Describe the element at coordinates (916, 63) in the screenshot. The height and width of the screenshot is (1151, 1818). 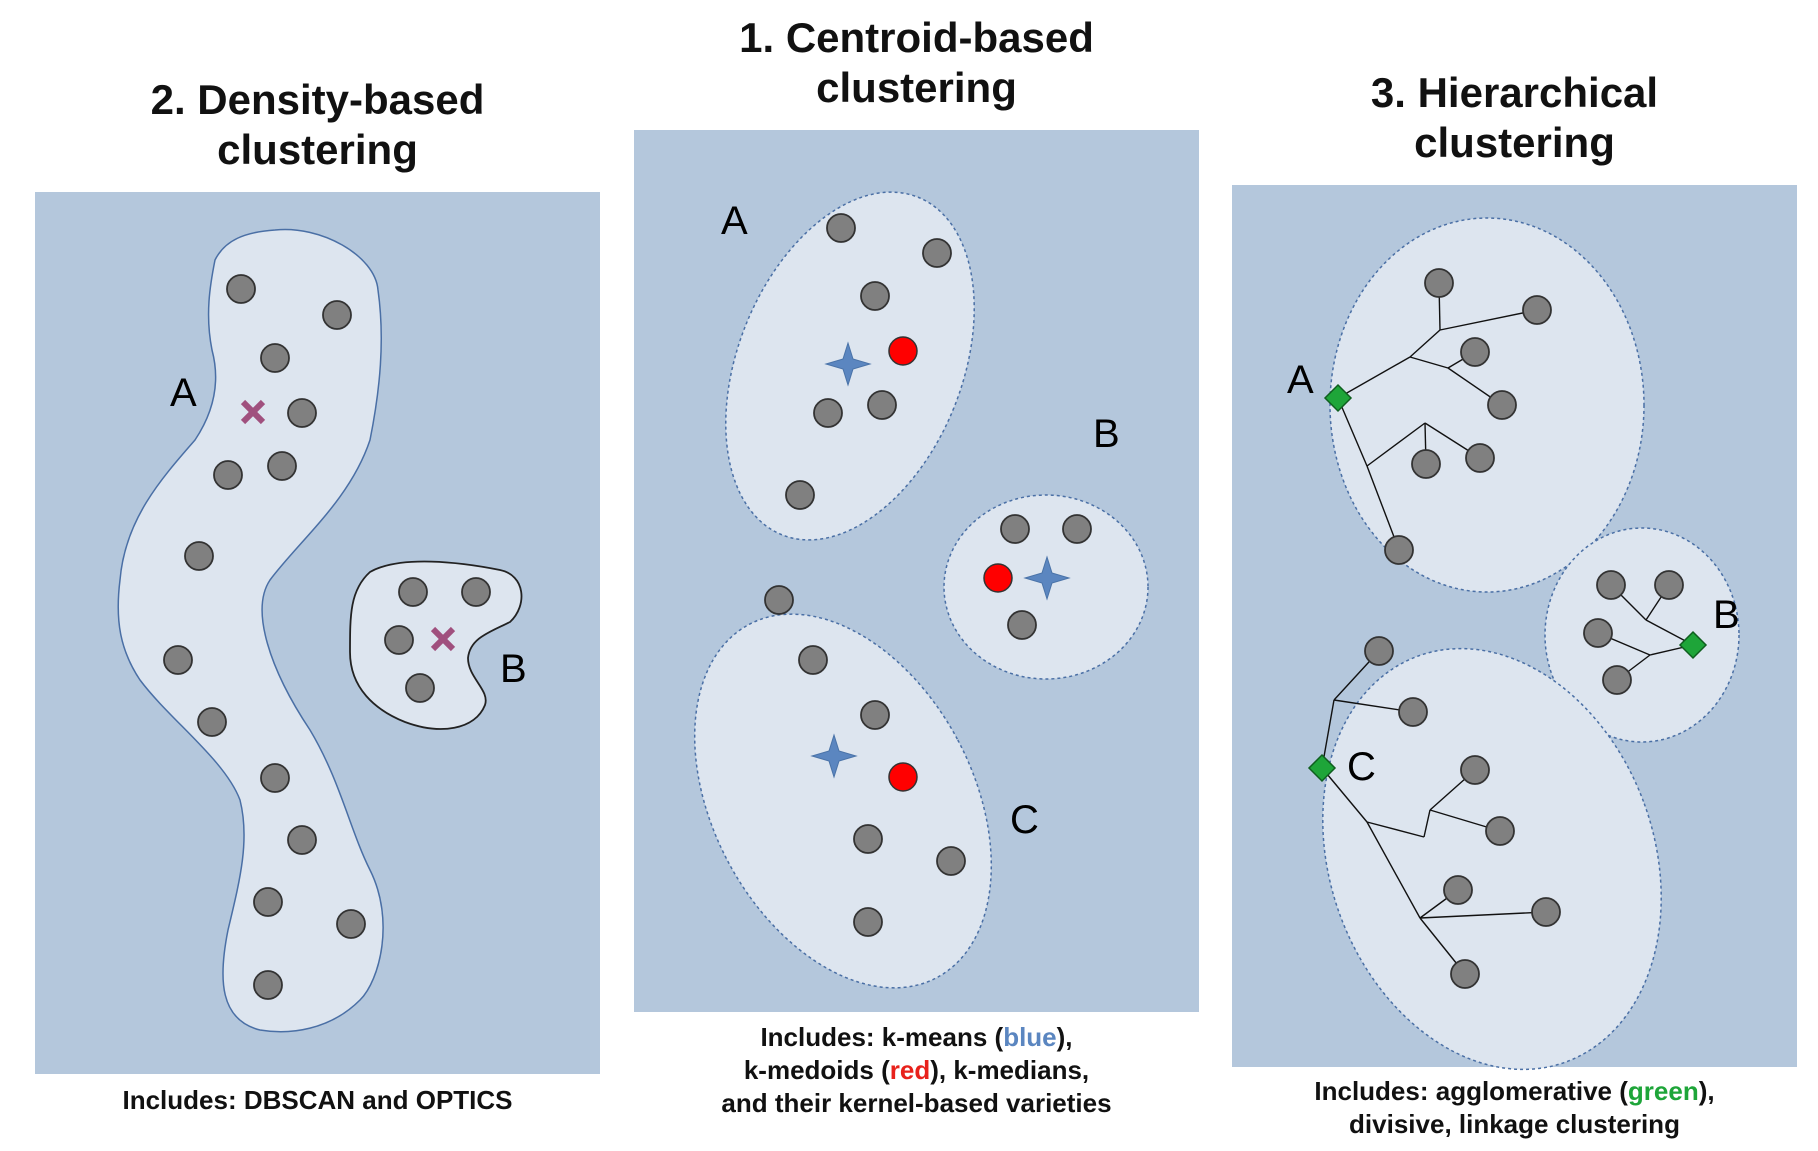
I see `centroid-panel-title: 1. Centroid-based clustering` at that location.